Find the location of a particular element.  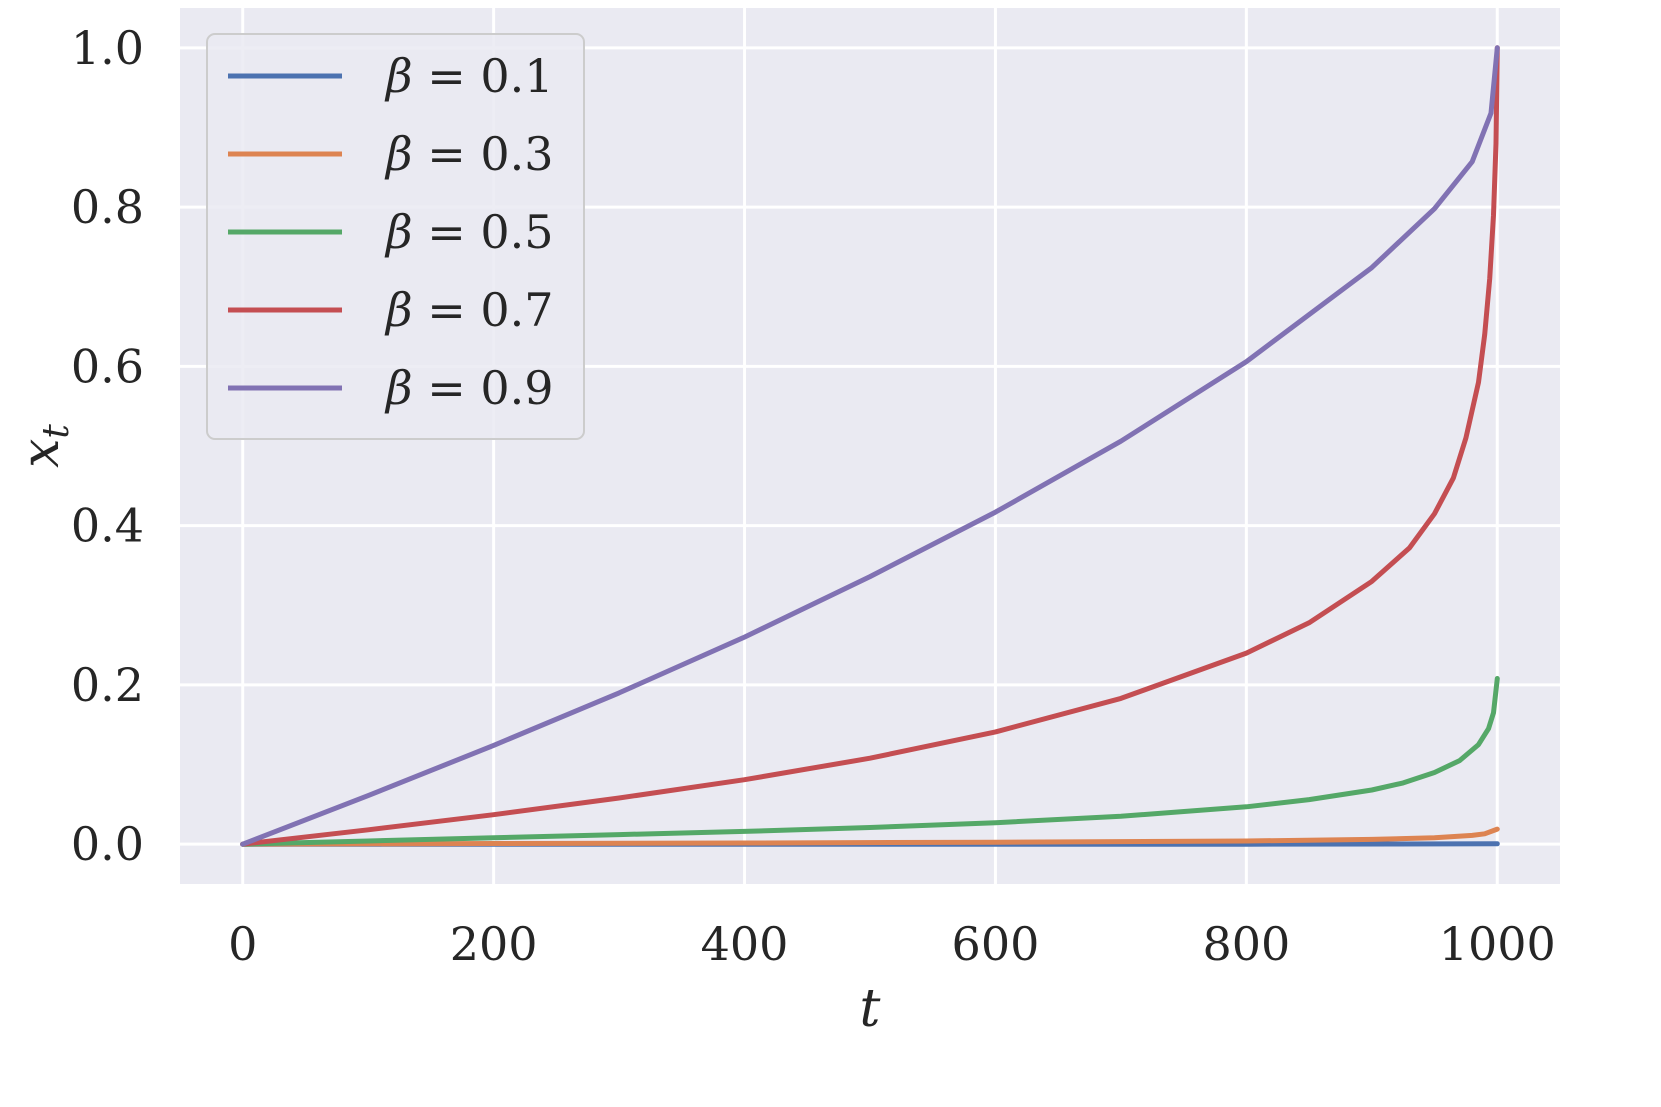

y-tick-label: 0.2 is located at coordinates (107, 685).